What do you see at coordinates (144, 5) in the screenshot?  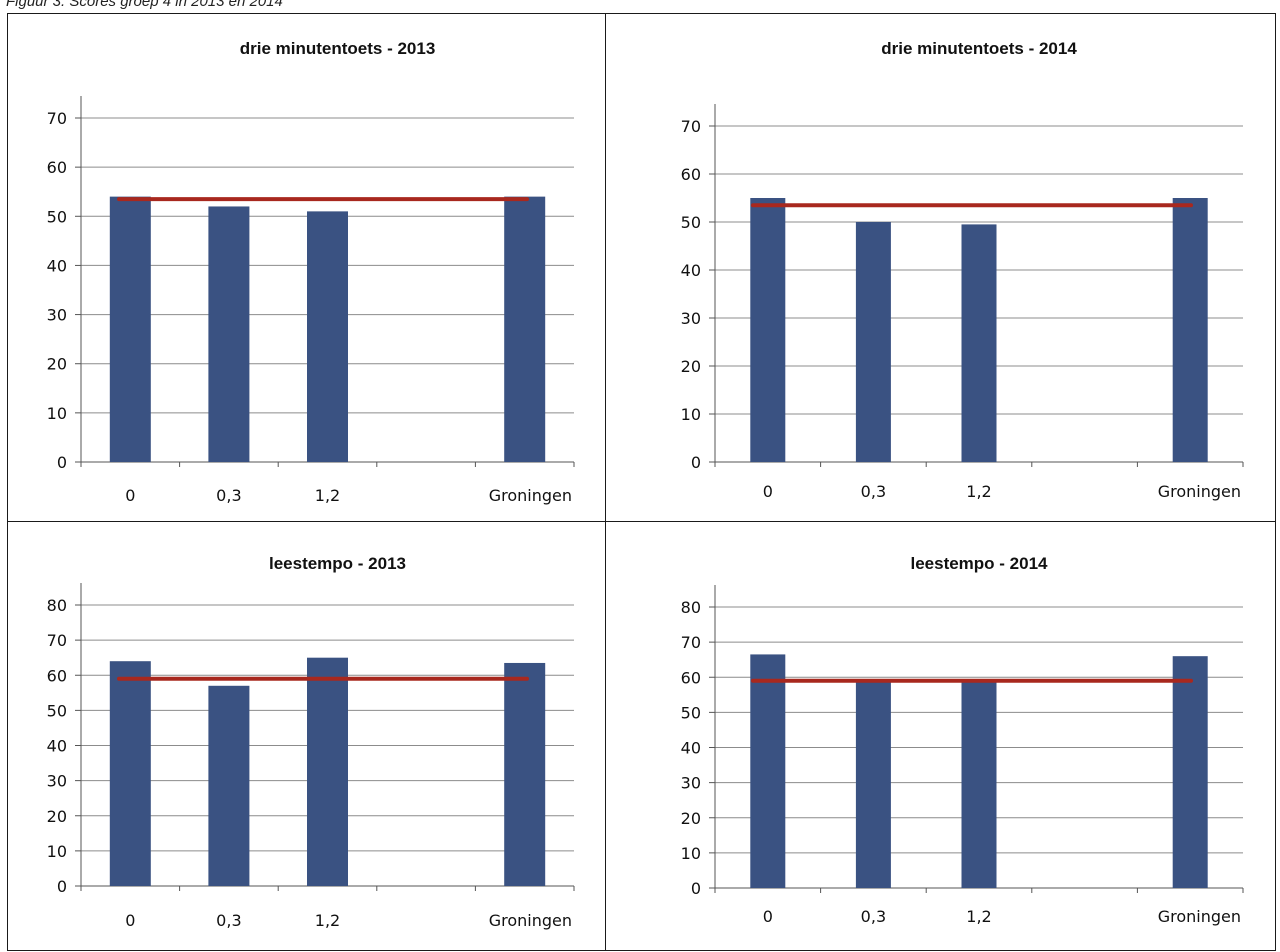 I see `figure-caption: Figuur 3. Scores groep 4 in 2013 en 2014` at bounding box center [144, 5].